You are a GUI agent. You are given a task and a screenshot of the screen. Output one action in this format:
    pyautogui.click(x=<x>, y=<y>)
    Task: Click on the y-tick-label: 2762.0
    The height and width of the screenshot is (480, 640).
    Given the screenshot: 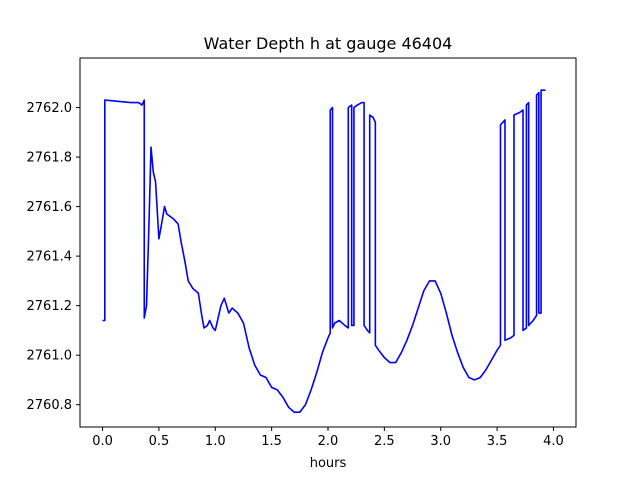 What is the action you would take?
    pyautogui.click(x=50, y=108)
    